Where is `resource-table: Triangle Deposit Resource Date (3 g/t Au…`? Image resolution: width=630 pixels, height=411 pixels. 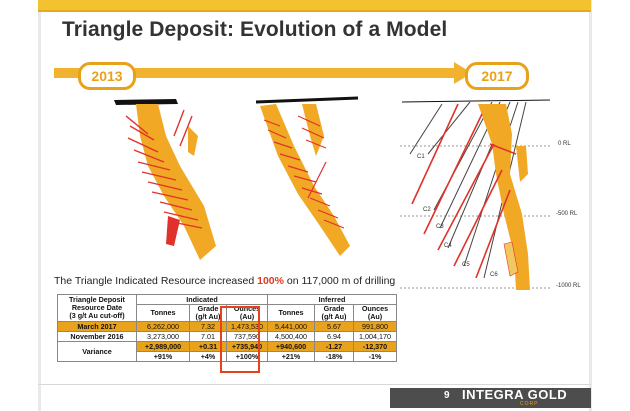 resource-table: Triangle Deposit Resource Date (3 g/t Au… is located at coordinates (227, 328).